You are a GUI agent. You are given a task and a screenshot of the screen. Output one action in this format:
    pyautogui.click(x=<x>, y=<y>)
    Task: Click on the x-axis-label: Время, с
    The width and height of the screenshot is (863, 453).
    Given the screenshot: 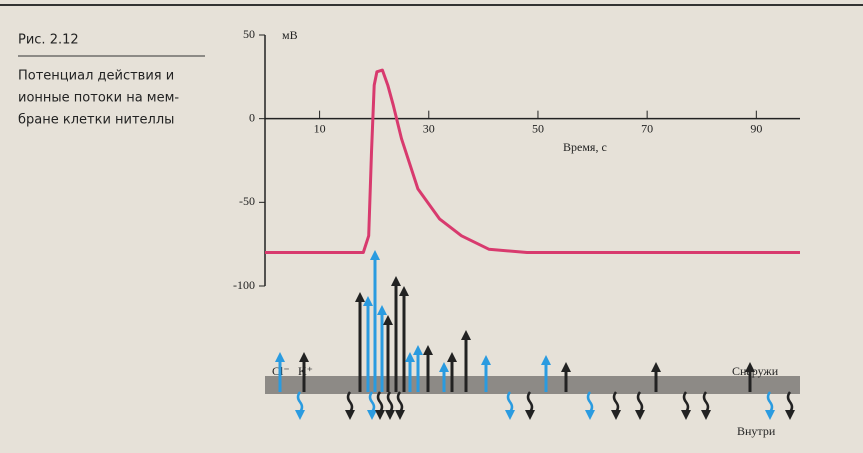 What is the action you would take?
    pyautogui.click(x=585, y=147)
    